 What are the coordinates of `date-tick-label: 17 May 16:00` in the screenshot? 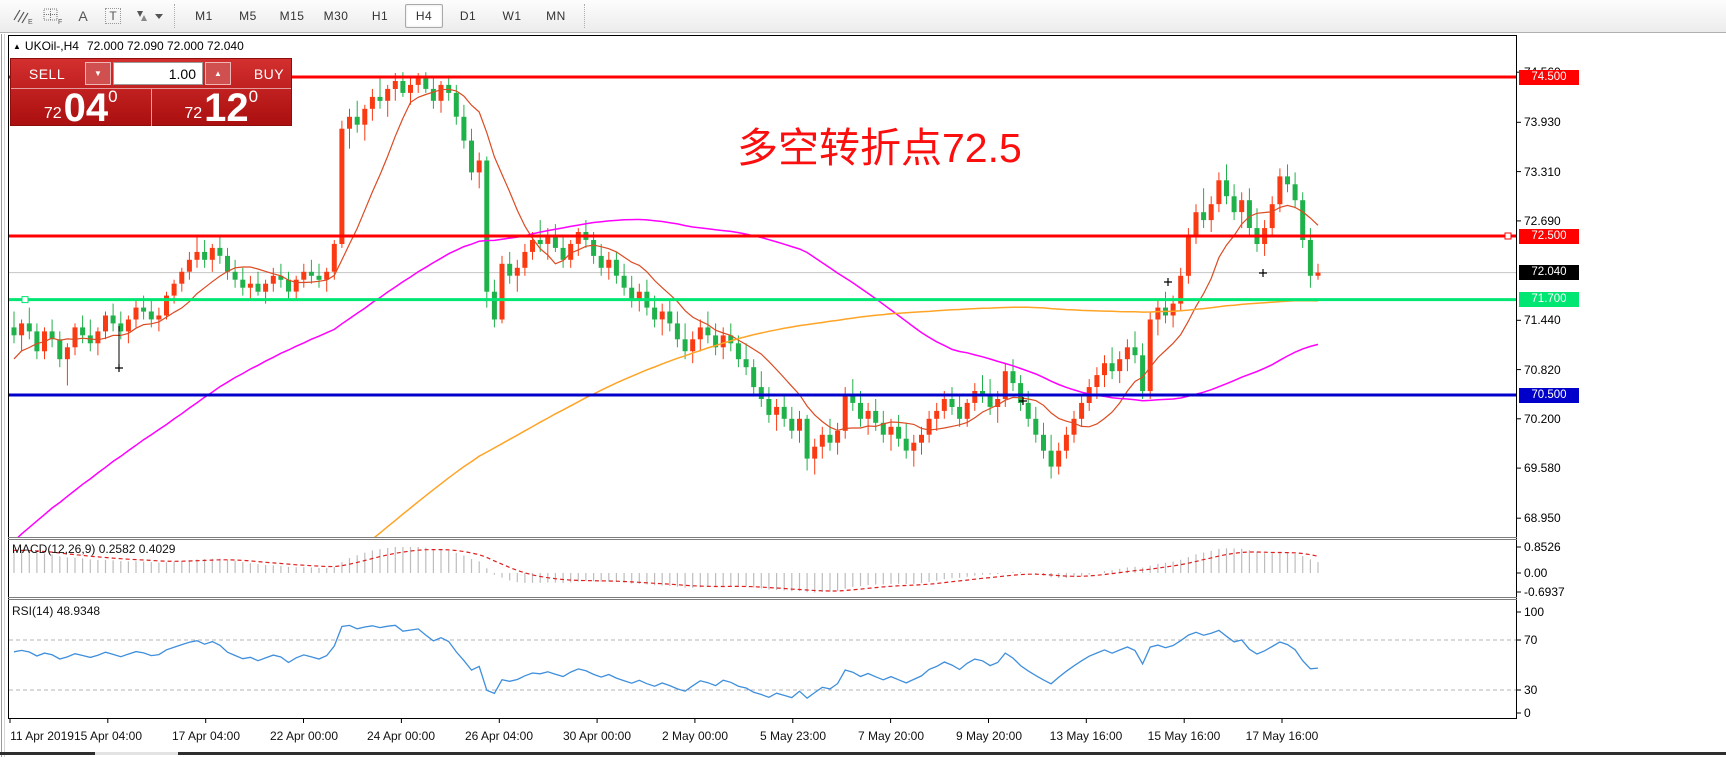 It's located at (1282, 736).